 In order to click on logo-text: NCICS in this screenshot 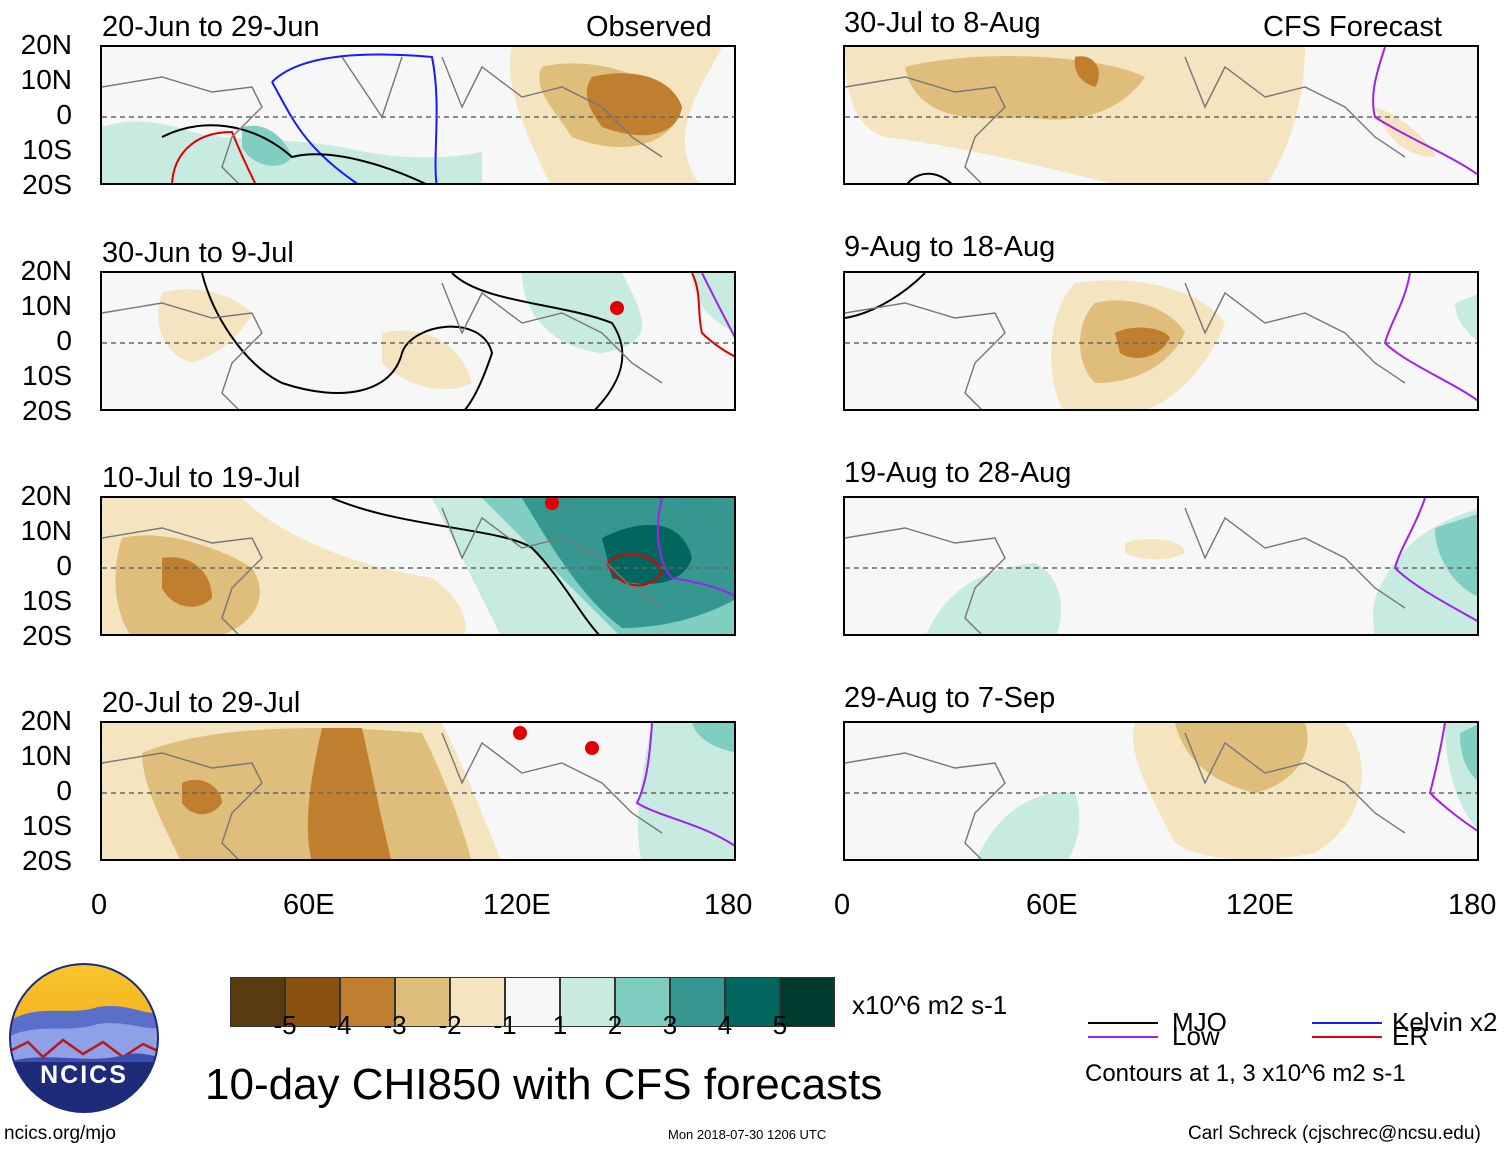, I will do `click(84, 1075)`.